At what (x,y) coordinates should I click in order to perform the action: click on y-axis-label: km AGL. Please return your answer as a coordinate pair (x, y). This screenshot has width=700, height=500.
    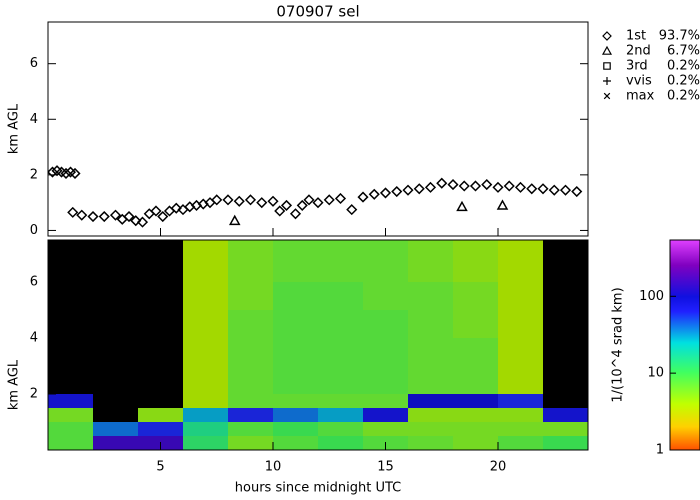
    Looking at the image, I should click on (14, 384).